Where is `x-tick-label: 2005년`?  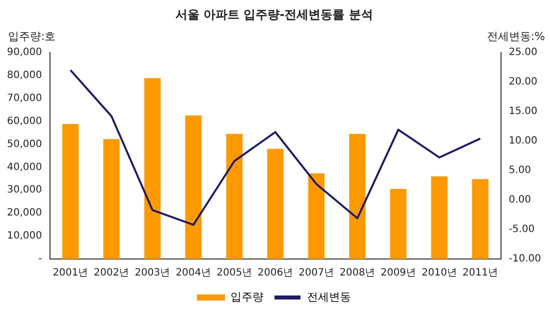 x-tick-label: 2005년 is located at coordinates (234, 273).